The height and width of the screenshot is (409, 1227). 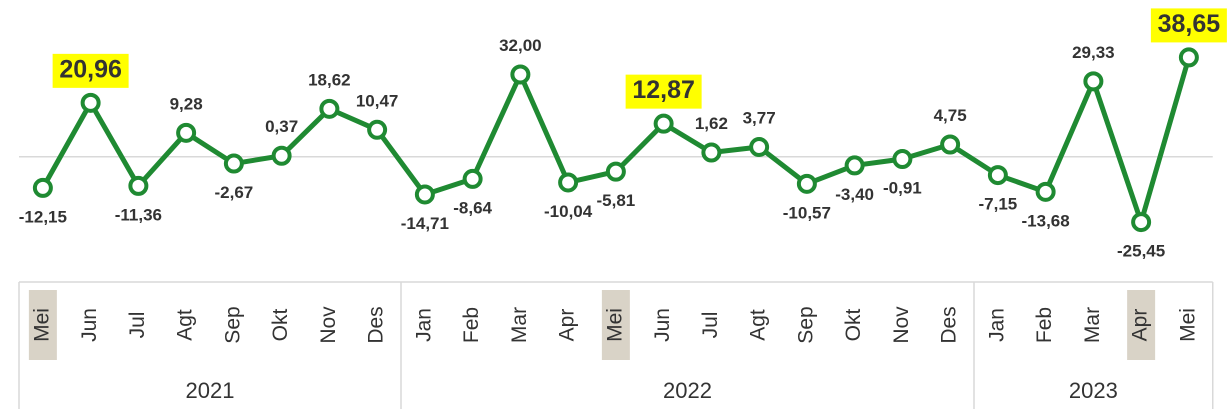 I want to click on data-label: 4,75, so click(x=950, y=115).